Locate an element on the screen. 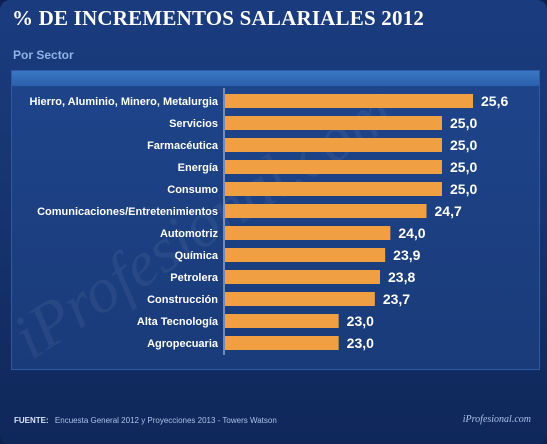  category-label: Construcción is located at coordinates (182, 300).